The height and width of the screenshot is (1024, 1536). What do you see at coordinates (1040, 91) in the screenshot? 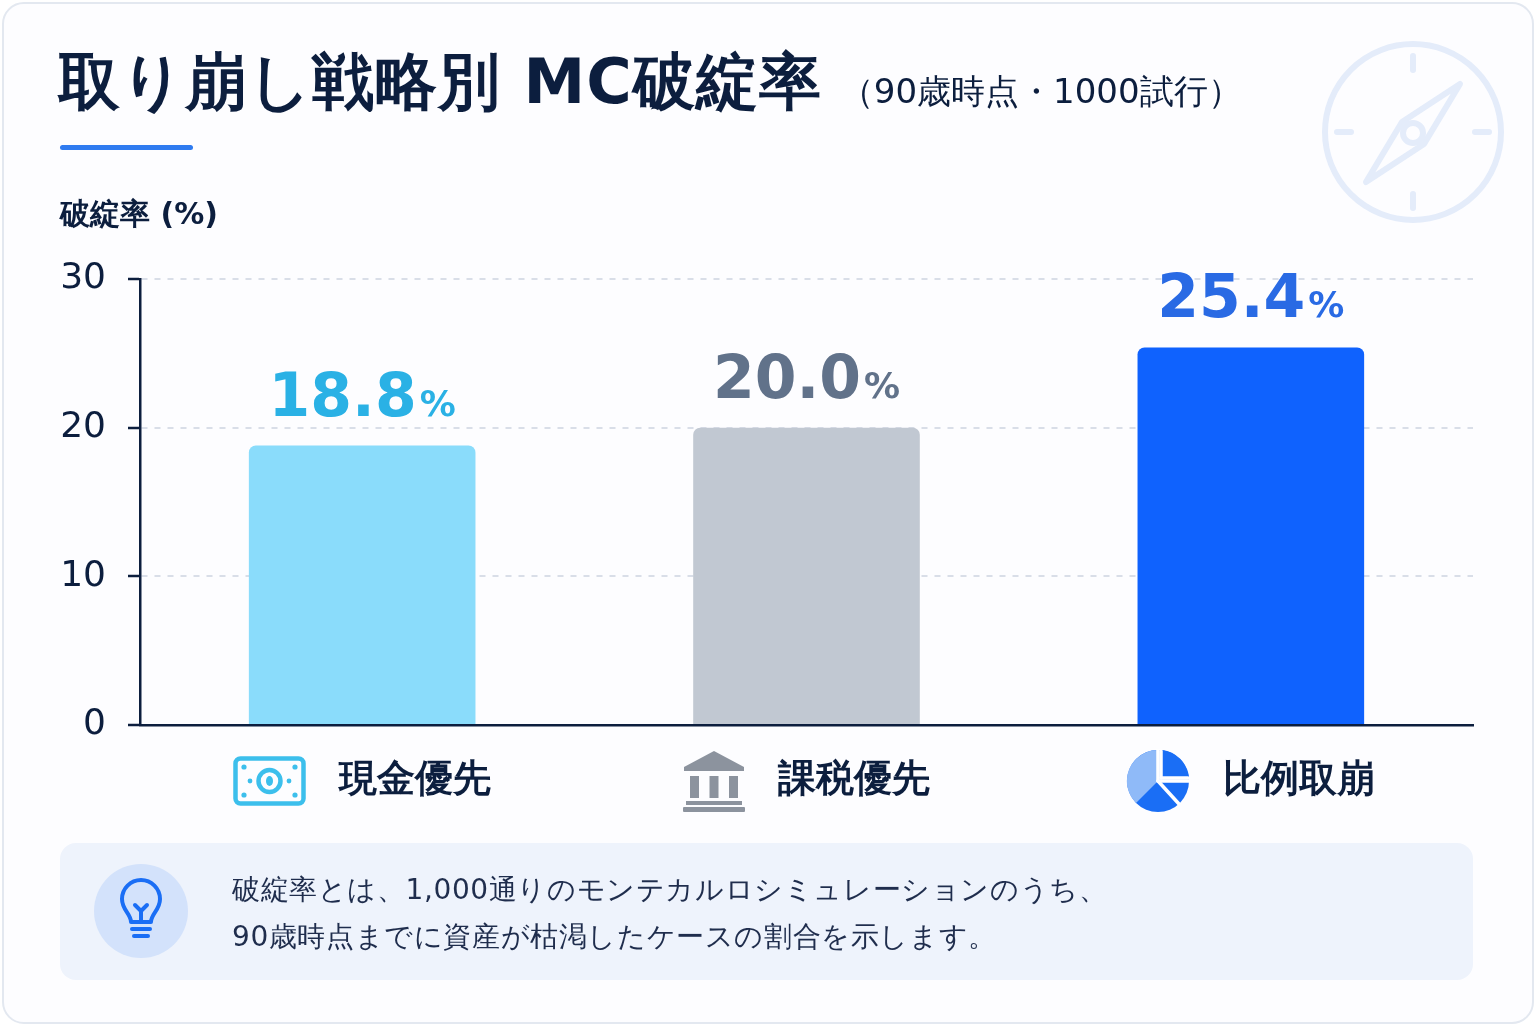
I see `chart-subtitle: （90歳時点・1000試行）` at bounding box center [1040, 91].